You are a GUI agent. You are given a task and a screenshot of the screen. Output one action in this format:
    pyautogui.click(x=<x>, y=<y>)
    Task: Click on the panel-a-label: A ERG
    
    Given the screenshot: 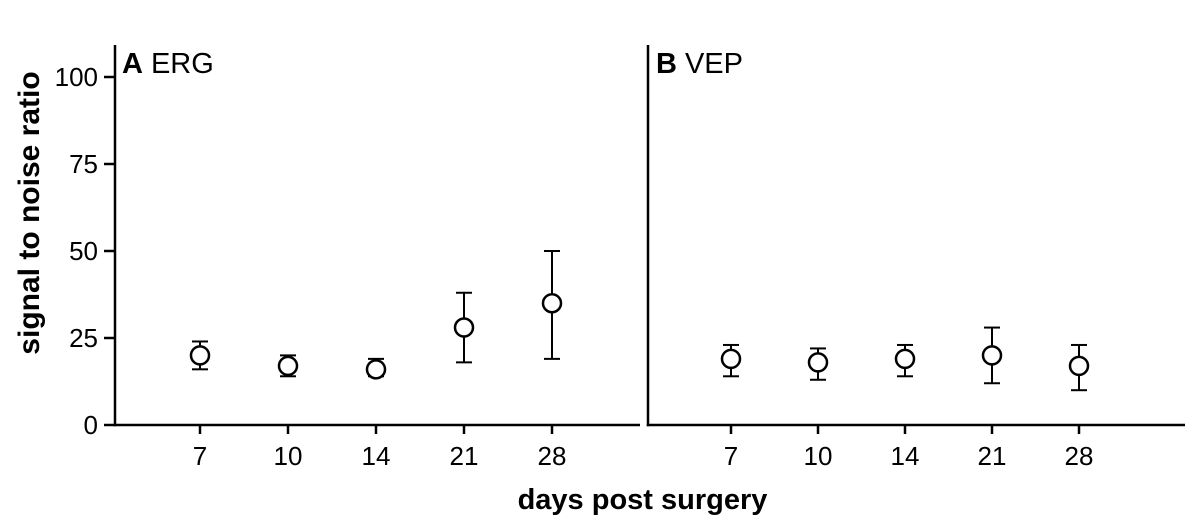 What is the action you would take?
    pyautogui.click(x=168, y=64)
    